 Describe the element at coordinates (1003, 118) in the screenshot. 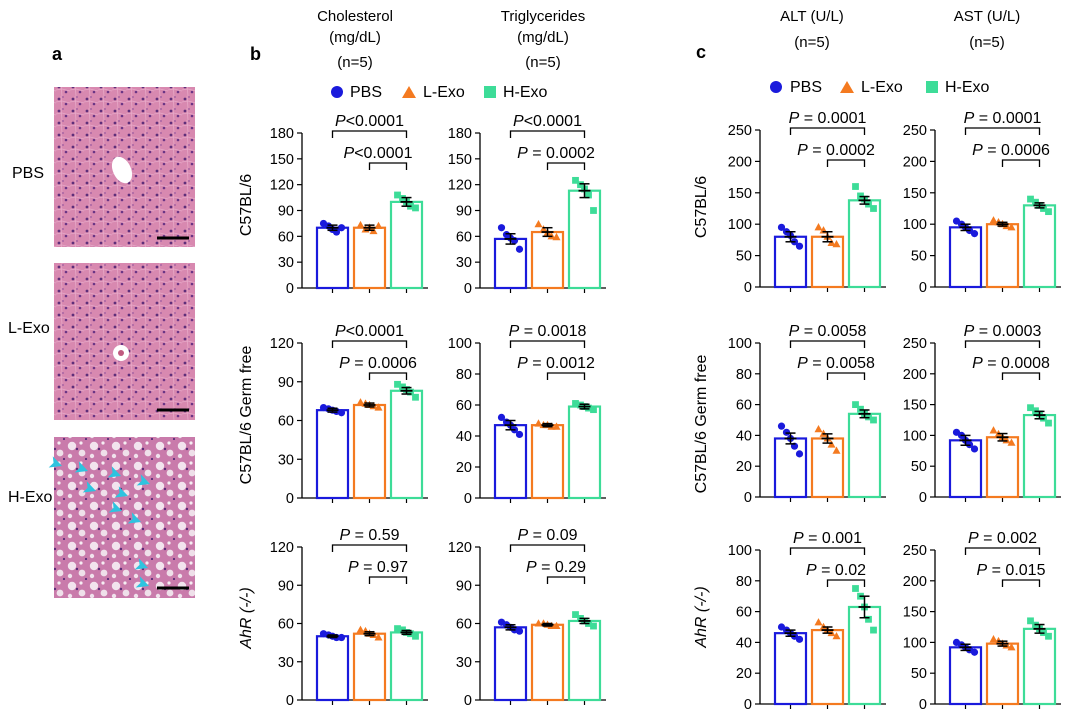

I see `p-value-label: P = 0.0001` at that location.